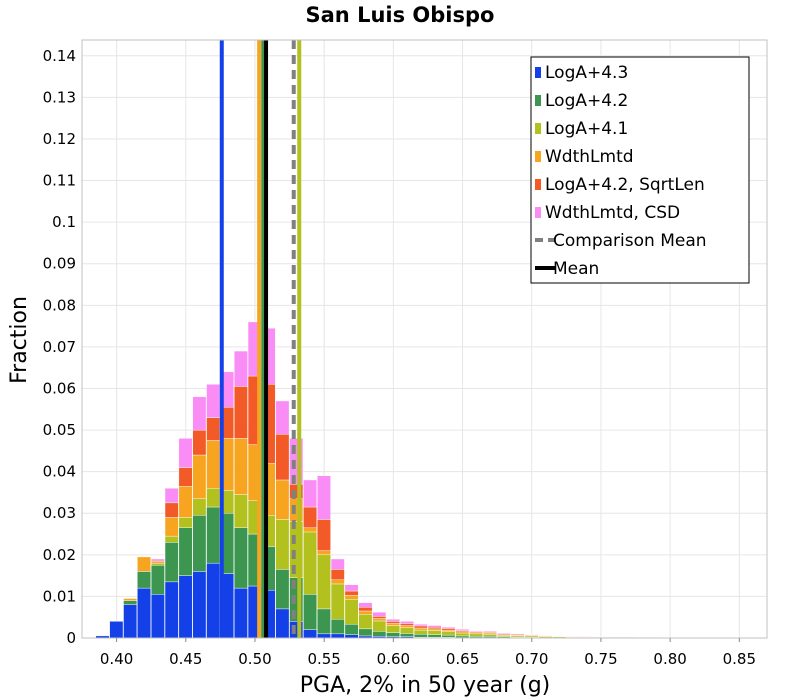 The height and width of the screenshot is (700, 800). What do you see at coordinates (59, 56) in the screenshot?
I see `y-tick-label: 0.14` at bounding box center [59, 56].